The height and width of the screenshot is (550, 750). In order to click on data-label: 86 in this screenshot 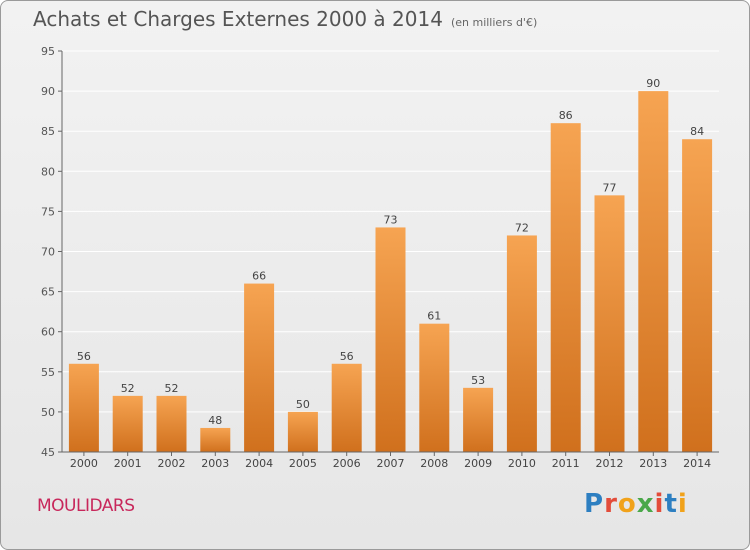, I will do `click(566, 115)`.